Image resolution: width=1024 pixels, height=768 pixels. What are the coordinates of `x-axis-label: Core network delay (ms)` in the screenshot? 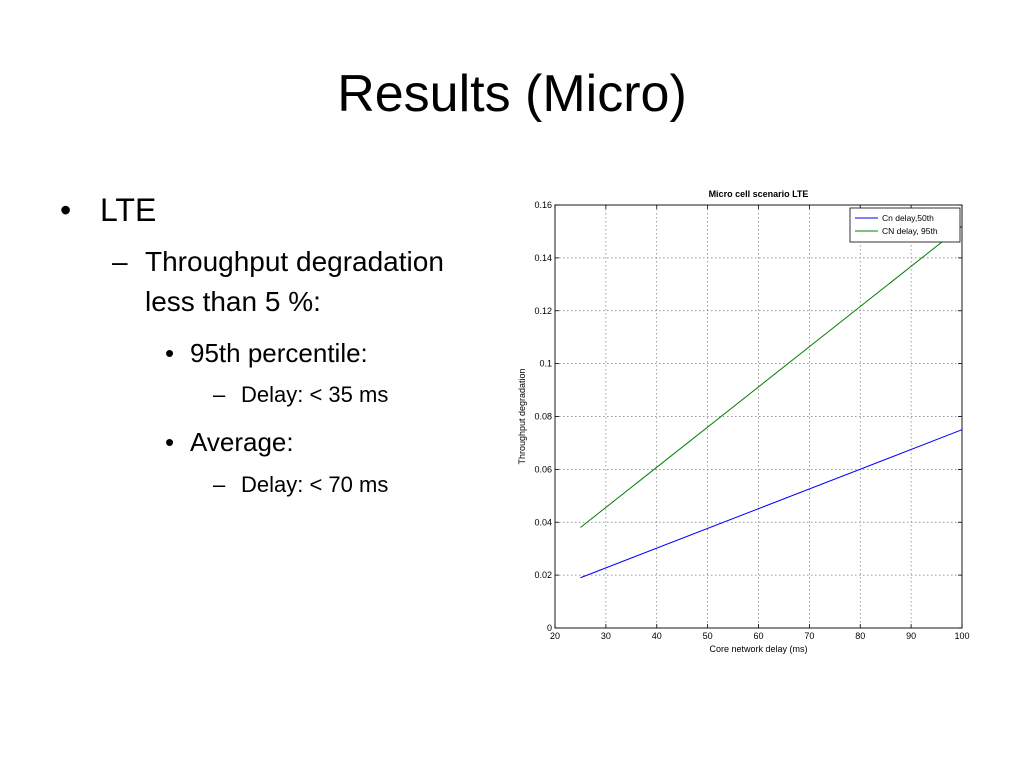 It's located at (758, 649).